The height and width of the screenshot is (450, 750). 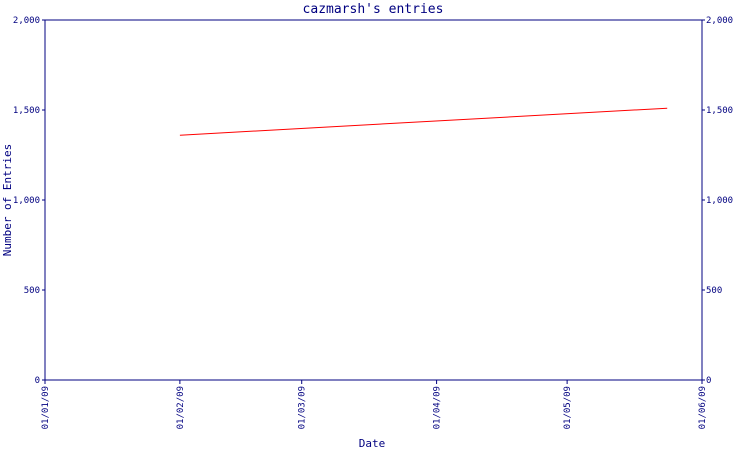 What do you see at coordinates (373, 9) in the screenshot?
I see `chart-title: cazmarsh's entries` at bounding box center [373, 9].